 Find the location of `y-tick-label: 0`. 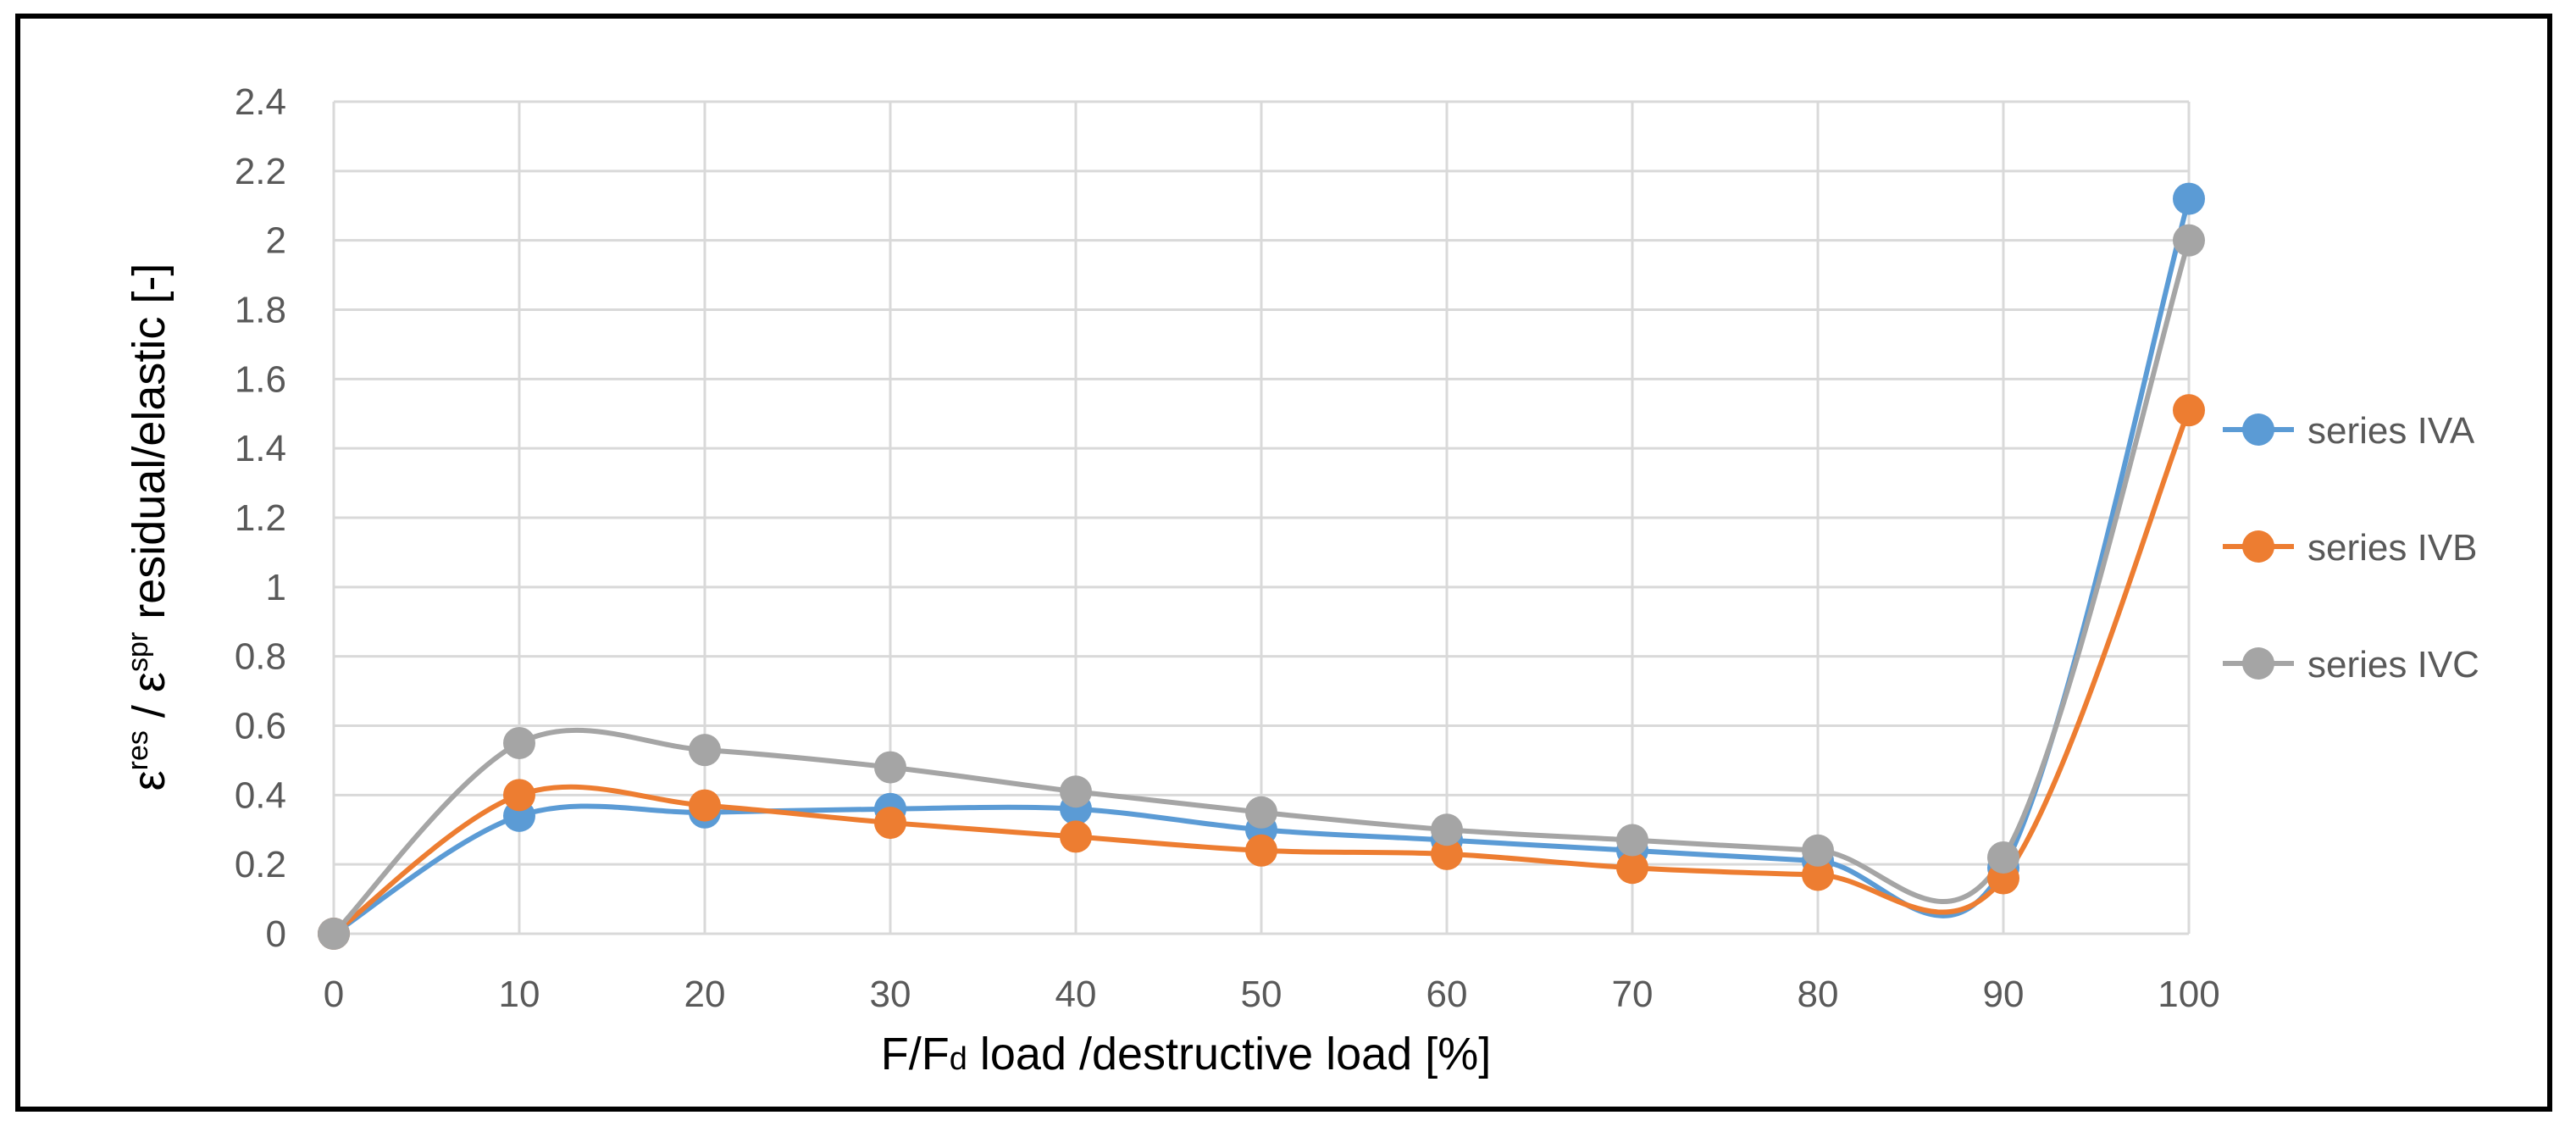

y-tick-label: 0 is located at coordinates (276, 934).